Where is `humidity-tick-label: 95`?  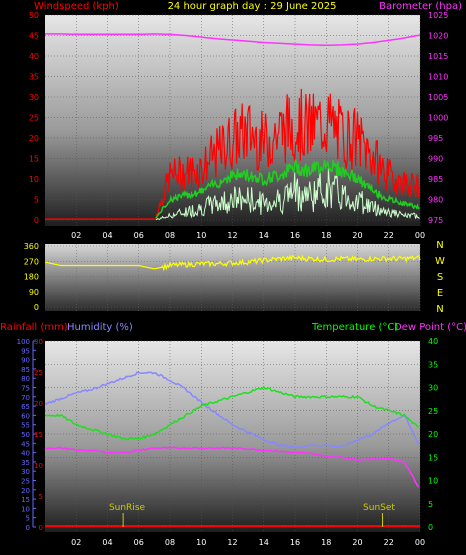 humidity-tick-label: 95 is located at coordinates (25, 351).